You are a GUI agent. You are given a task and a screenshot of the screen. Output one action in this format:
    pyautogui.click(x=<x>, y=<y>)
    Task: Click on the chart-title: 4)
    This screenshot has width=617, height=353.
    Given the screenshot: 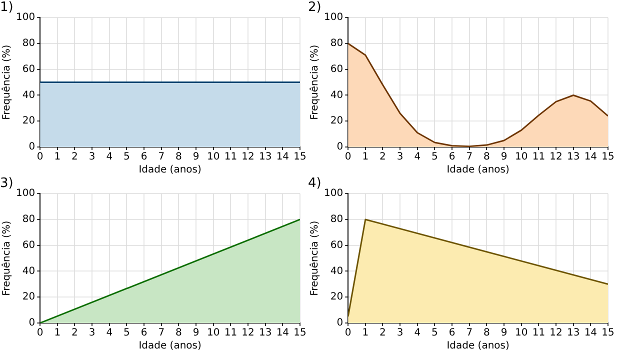 What is the action you would take?
    pyautogui.click(x=315, y=184)
    